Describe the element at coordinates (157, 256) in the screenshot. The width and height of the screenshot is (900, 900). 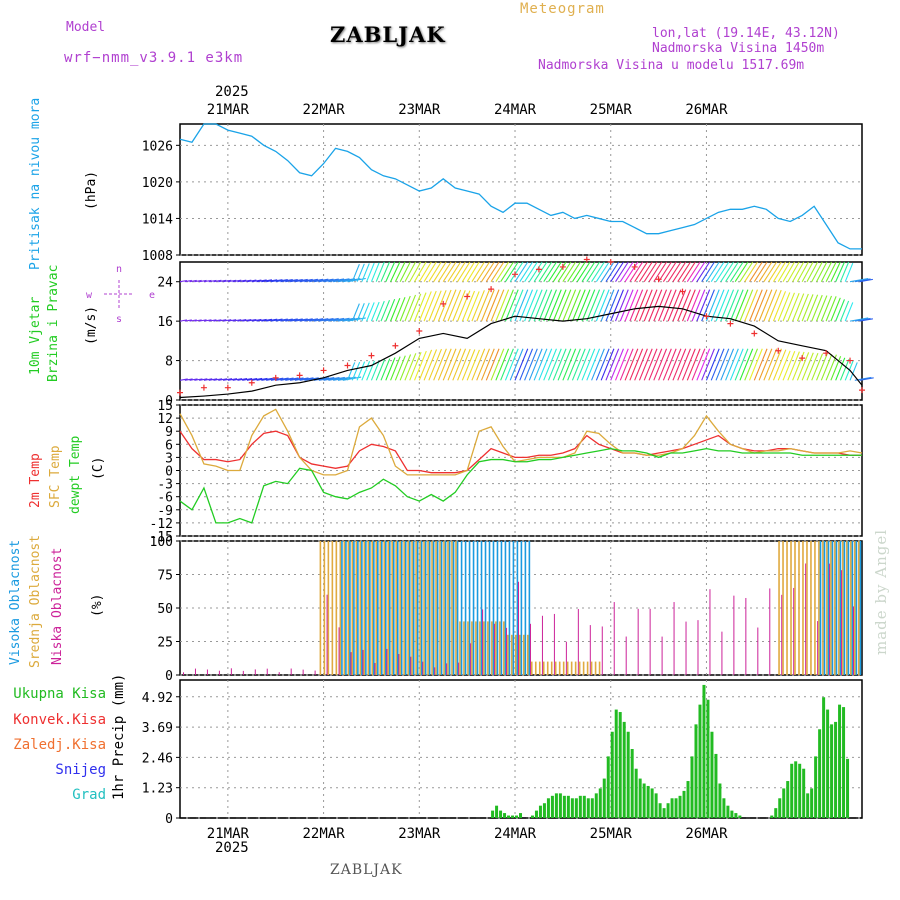
I see `y-tick-label: 1008` at that location.